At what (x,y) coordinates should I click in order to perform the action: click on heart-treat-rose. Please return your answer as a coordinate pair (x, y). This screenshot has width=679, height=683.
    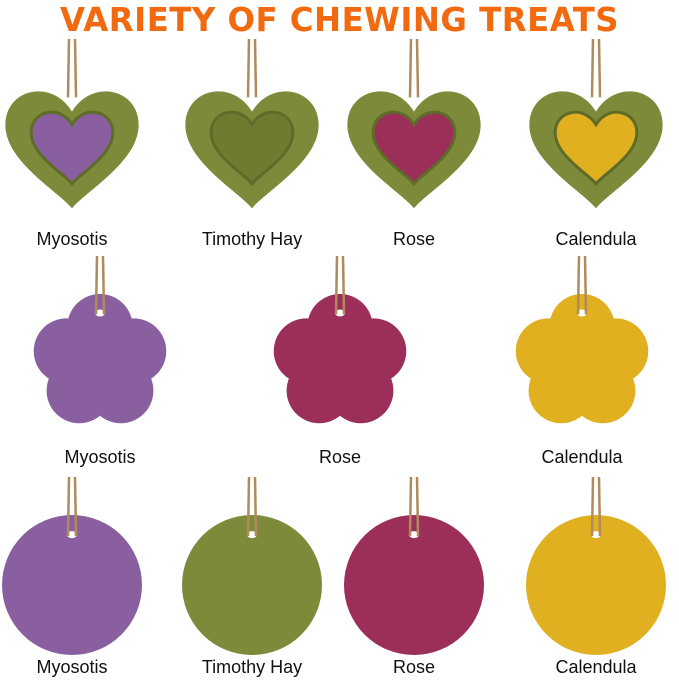
    Looking at the image, I should click on (414, 123).